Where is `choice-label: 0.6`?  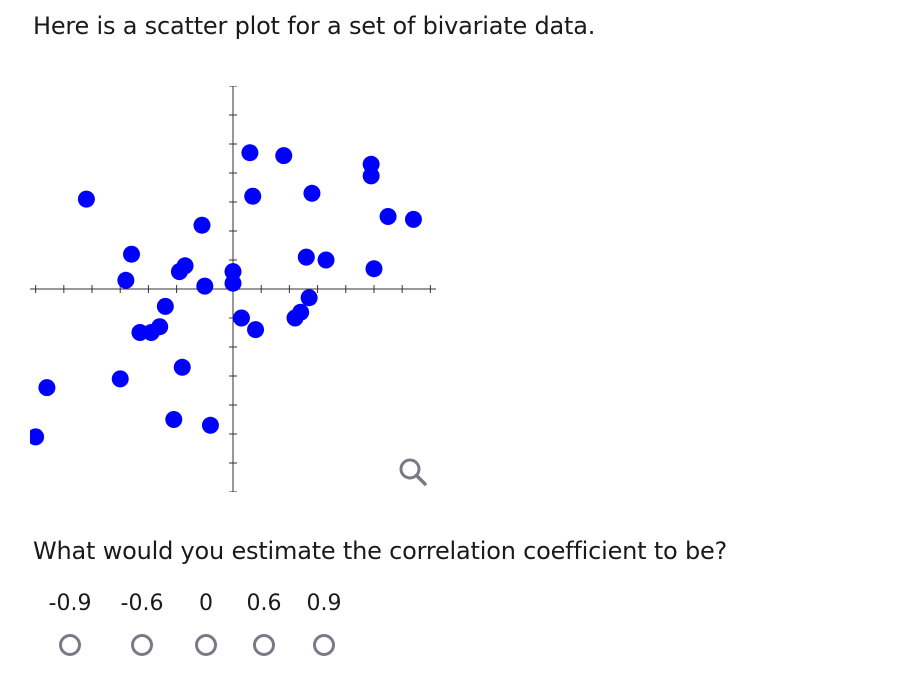 choice-label: 0.6 is located at coordinates (264, 603).